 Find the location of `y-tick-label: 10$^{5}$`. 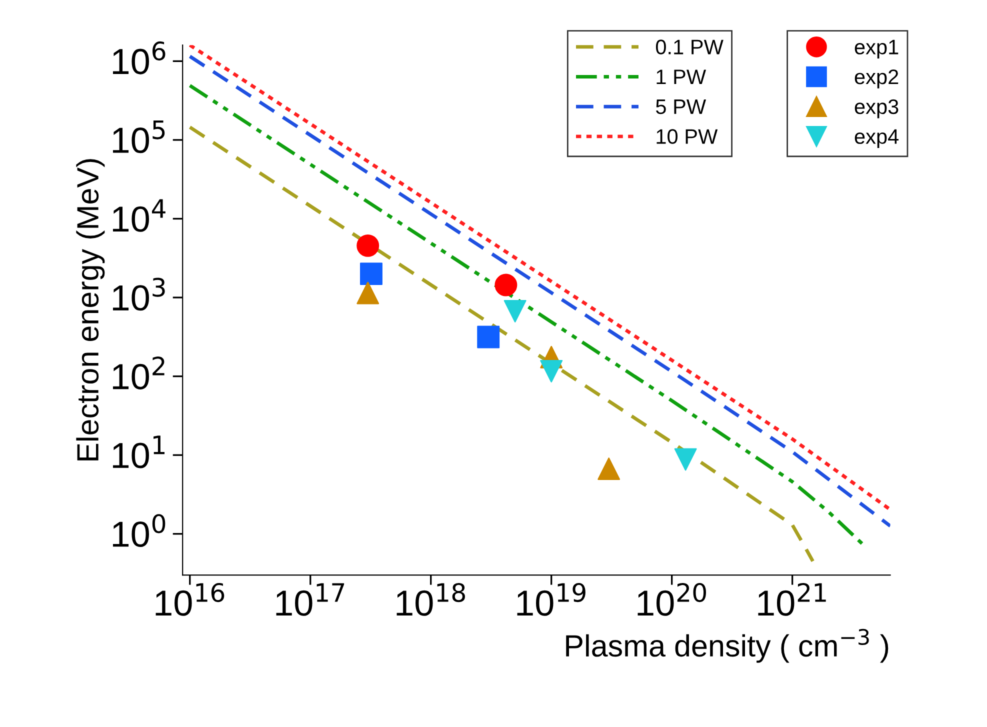

y-tick-label: 10$^{5}$ is located at coordinates (138, 137).